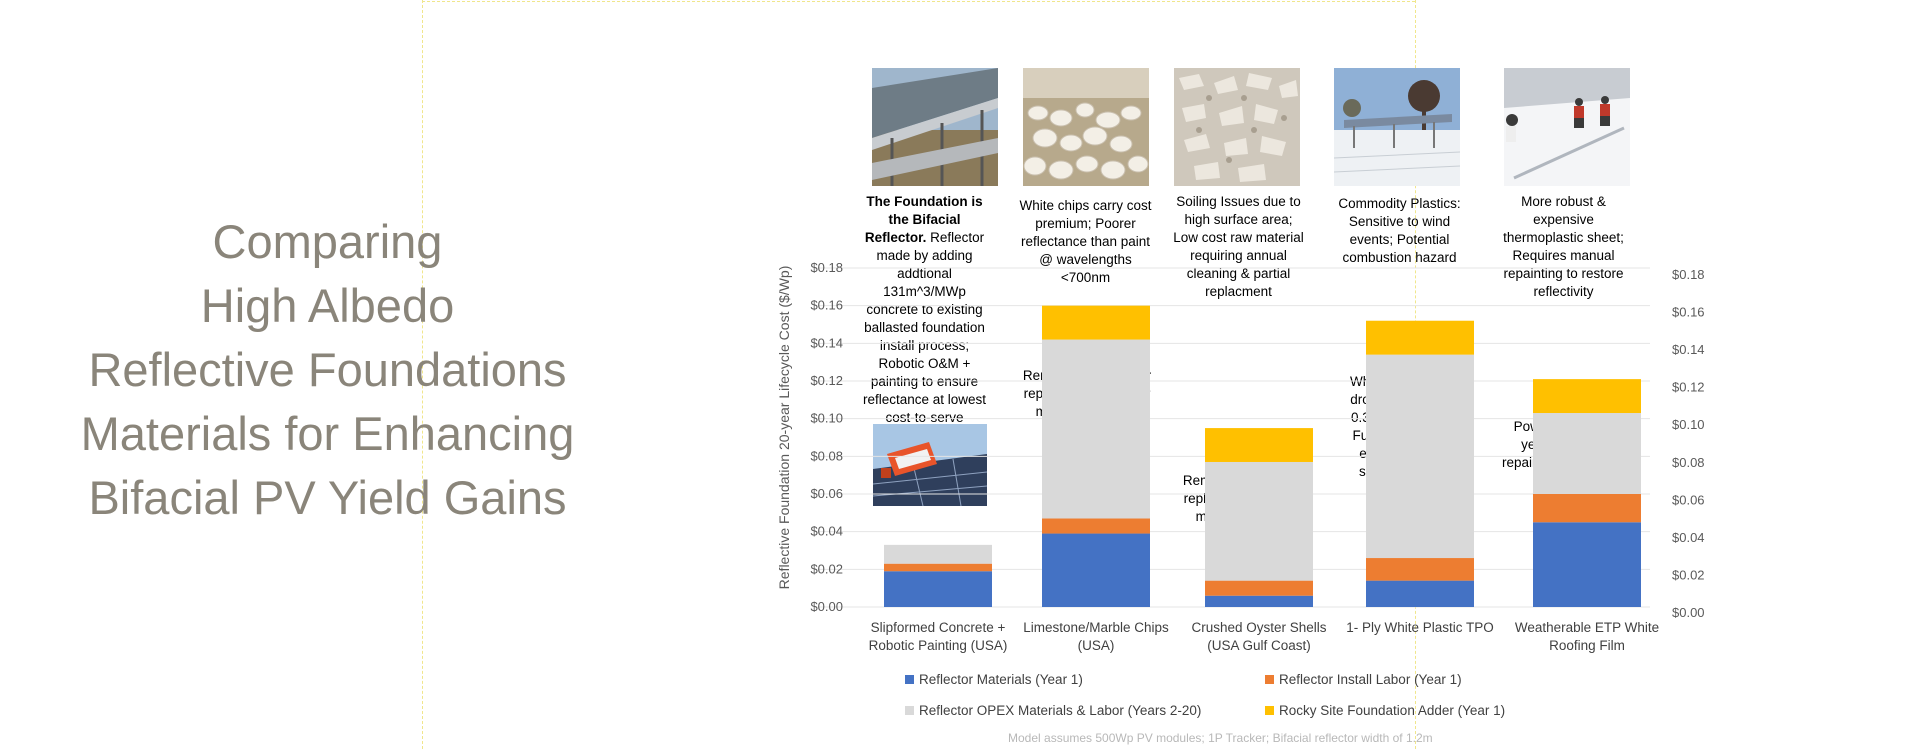 This screenshot has width=1920, height=749. What do you see at coordinates (327, 305) in the screenshot?
I see `slide-title-line: High Albedo` at bounding box center [327, 305].